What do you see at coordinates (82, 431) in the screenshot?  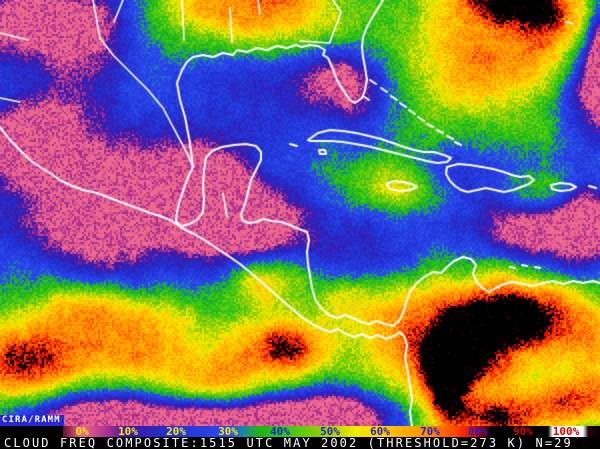 I see `colorbar-tick-label: 0%` at bounding box center [82, 431].